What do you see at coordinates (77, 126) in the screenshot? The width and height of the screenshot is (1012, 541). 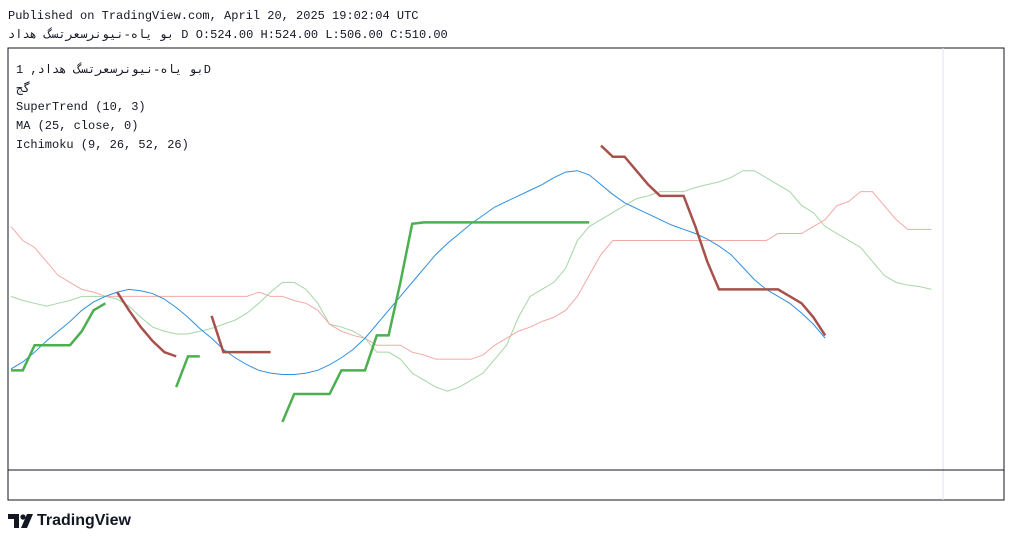 I see `legend-indicator: MA (25, close, 0)` at bounding box center [77, 126].